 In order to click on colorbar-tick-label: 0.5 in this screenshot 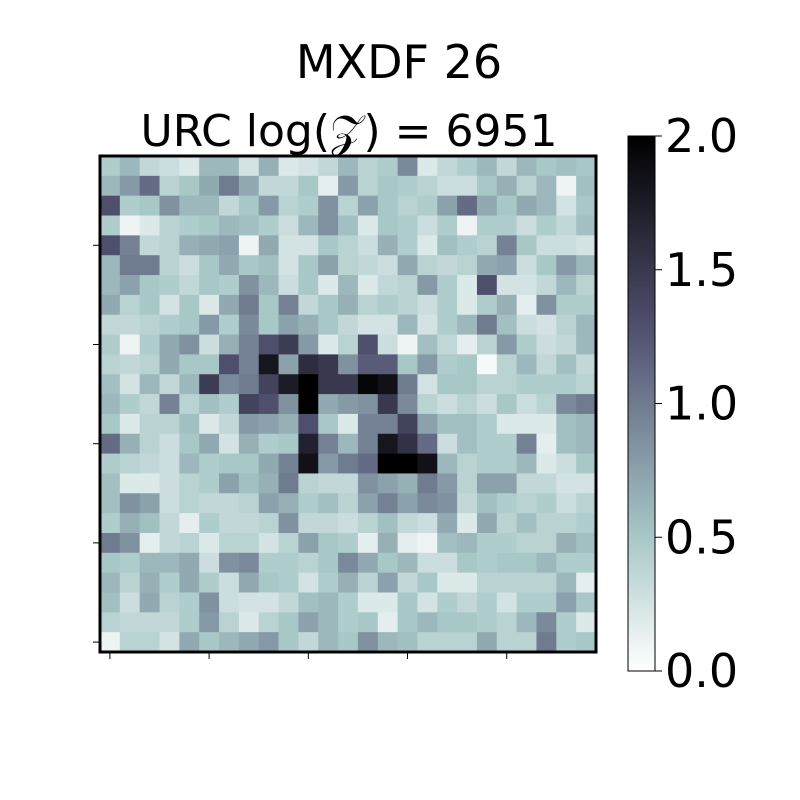, I will do `click(701, 537)`.